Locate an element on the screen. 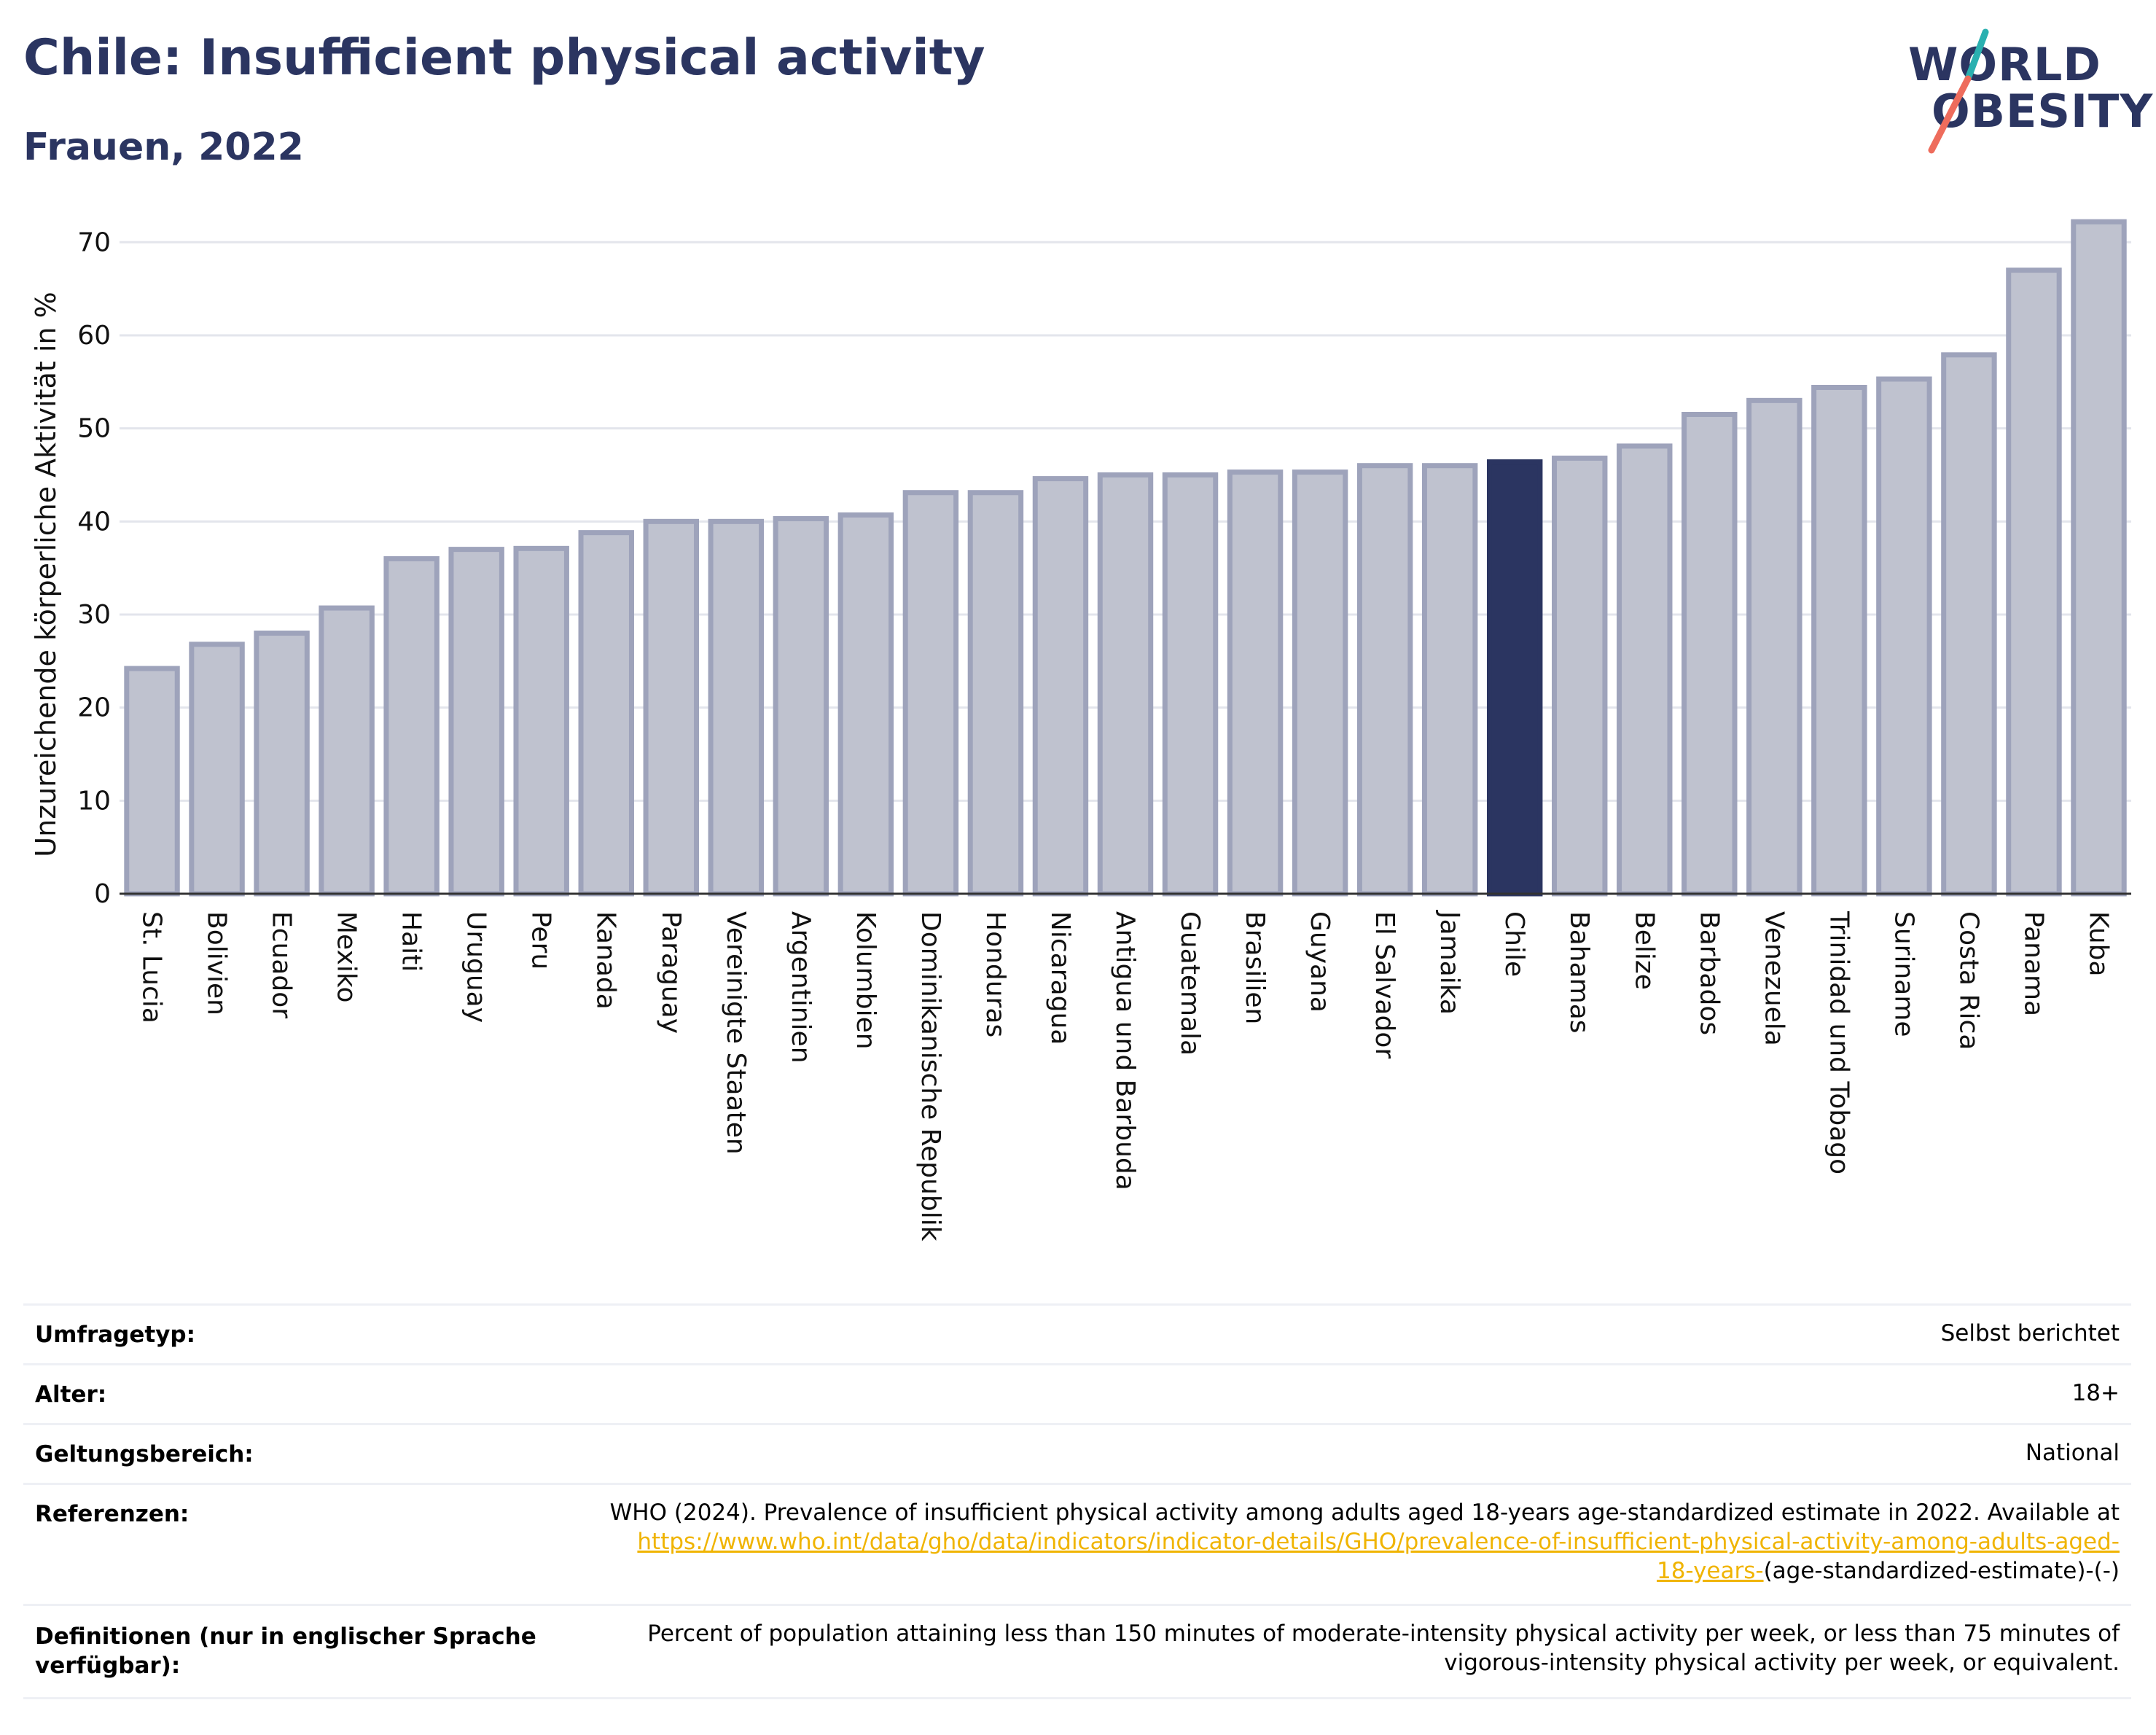 The width and height of the screenshot is (2156, 1735). x-tick-label: Dominikanische Republik is located at coordinates (930, 1076).